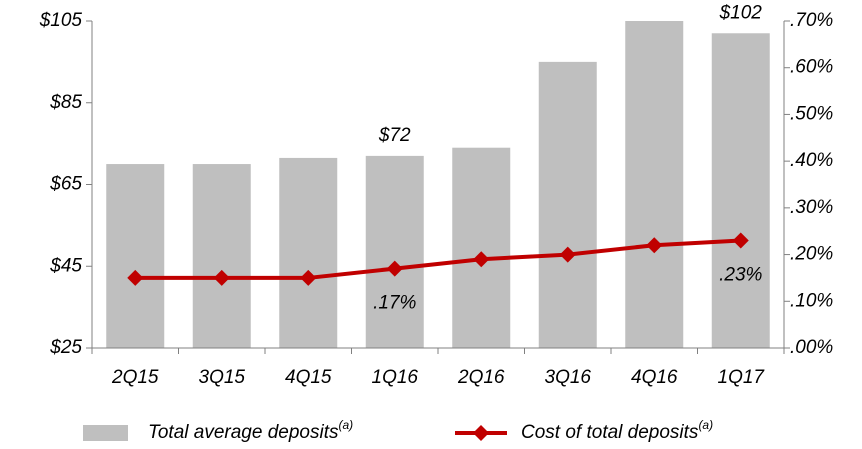  What do you see at coordinates (811, 254) in the screenshot?
I see `y2-tick-label: .20%` at bounding box center [811, 254].